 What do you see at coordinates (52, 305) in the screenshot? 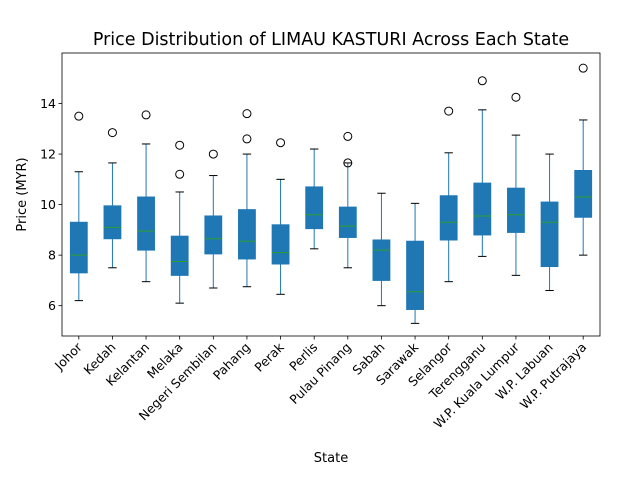
I see `y-tick-label: 6` at bounding box center [52, 305].